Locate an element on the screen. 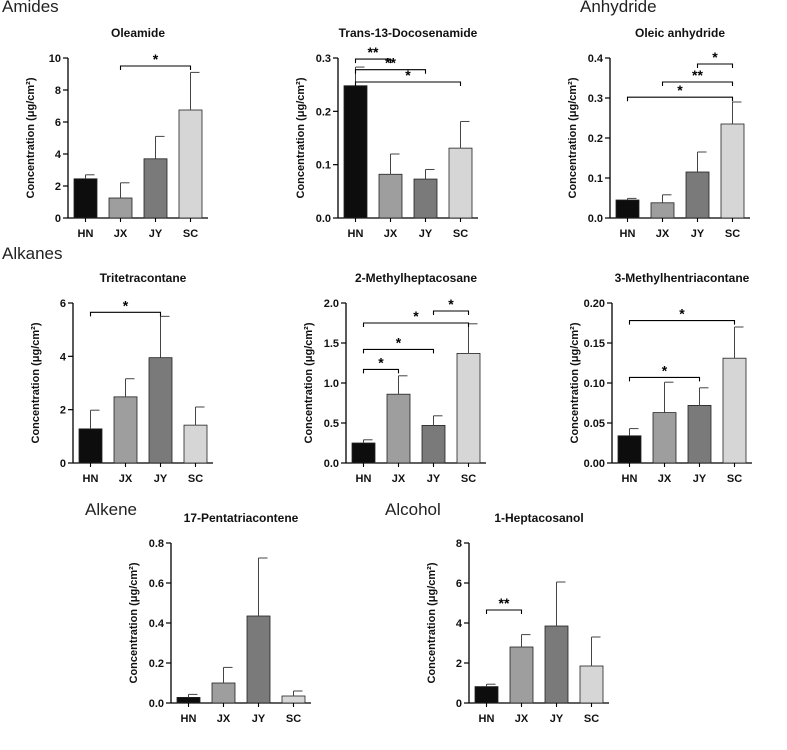  chart-title: Oleic anhydride is located at coordinates (680, 33).